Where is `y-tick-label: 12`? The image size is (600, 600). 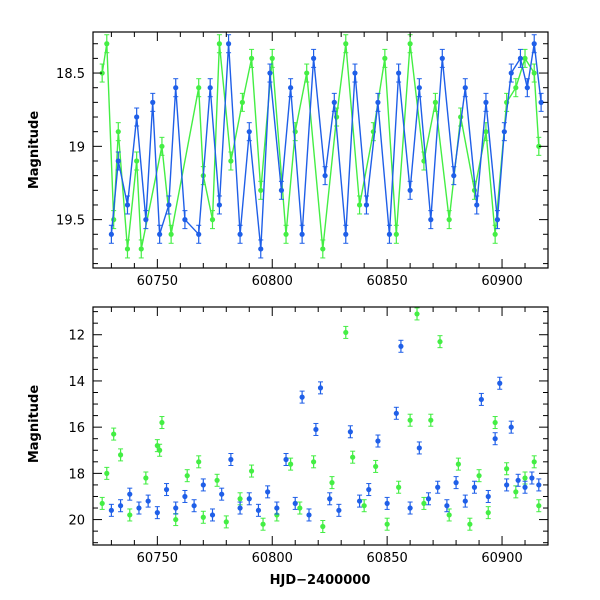
y-tick-label: 12 is located at coordinates (76, 336).